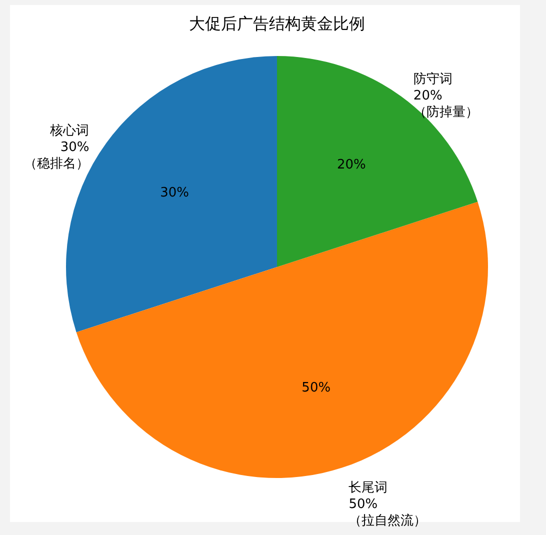 This screenshot has height=535, width=546. What do you see at coordinates (377, 161) in the screenshot?
I see `pie-slice` at bounding box center [377, 161].